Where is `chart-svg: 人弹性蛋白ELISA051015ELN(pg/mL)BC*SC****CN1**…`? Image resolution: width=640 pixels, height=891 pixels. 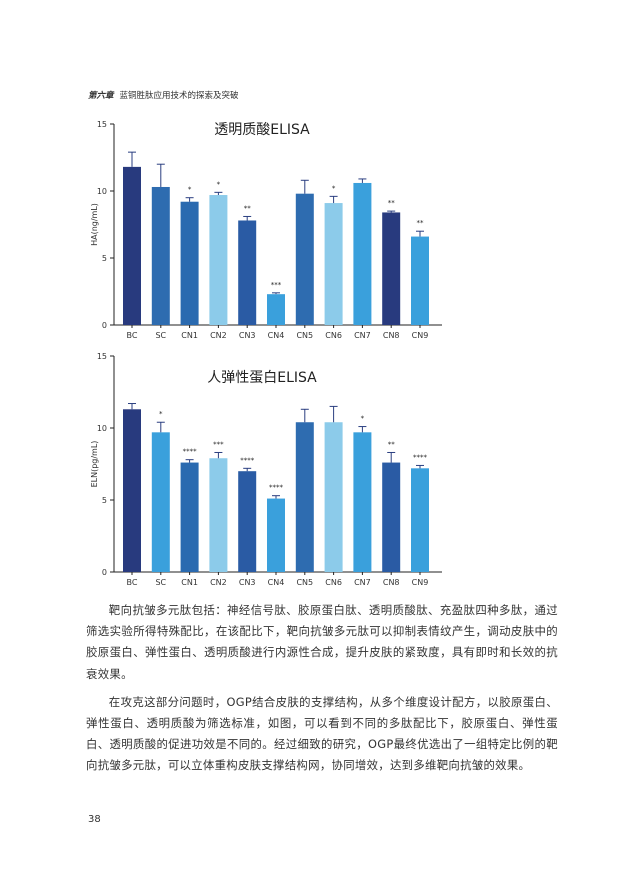
chart-svg: 人弹性蛋白ELISA051015ELN(pg/mL)BC*SC****CN1**… is located at coordinates (266, 469).